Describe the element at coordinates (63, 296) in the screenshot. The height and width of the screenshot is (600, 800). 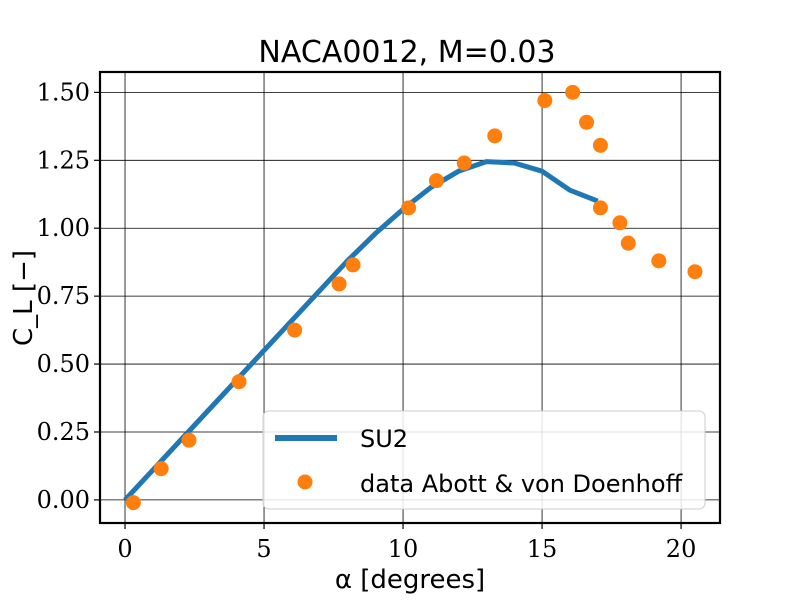
I see `y-tick-label: 0.75` at that location.